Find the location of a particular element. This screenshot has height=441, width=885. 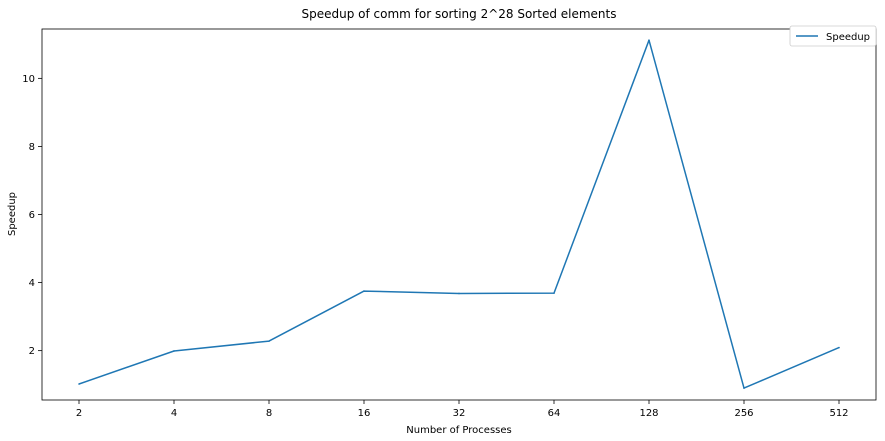

y-tick-label: 8 is located at coordinates (32, 147).